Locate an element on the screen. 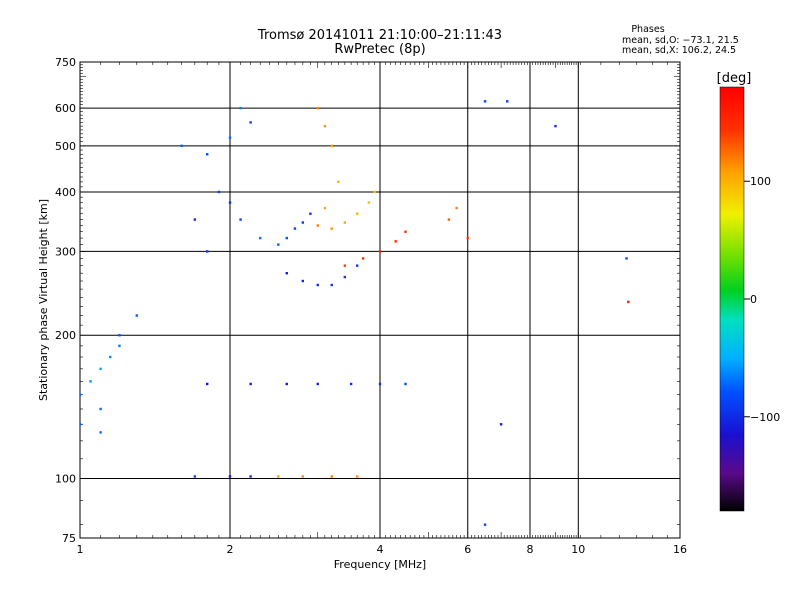 Image resolution: width=800 pixels, height=600 pixels. y-tick-label: 750 is located at coordinates (65, 62).